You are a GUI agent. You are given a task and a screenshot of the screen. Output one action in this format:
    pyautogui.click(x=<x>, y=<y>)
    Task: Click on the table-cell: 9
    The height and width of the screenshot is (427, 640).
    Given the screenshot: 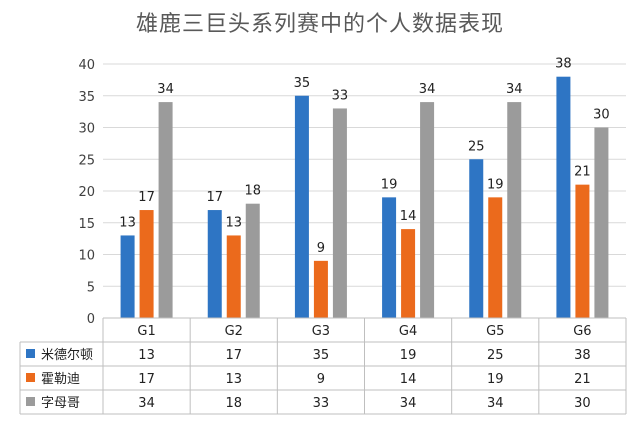 What is the action you would take?
    pyautogui.click(x=321, y=379)
    